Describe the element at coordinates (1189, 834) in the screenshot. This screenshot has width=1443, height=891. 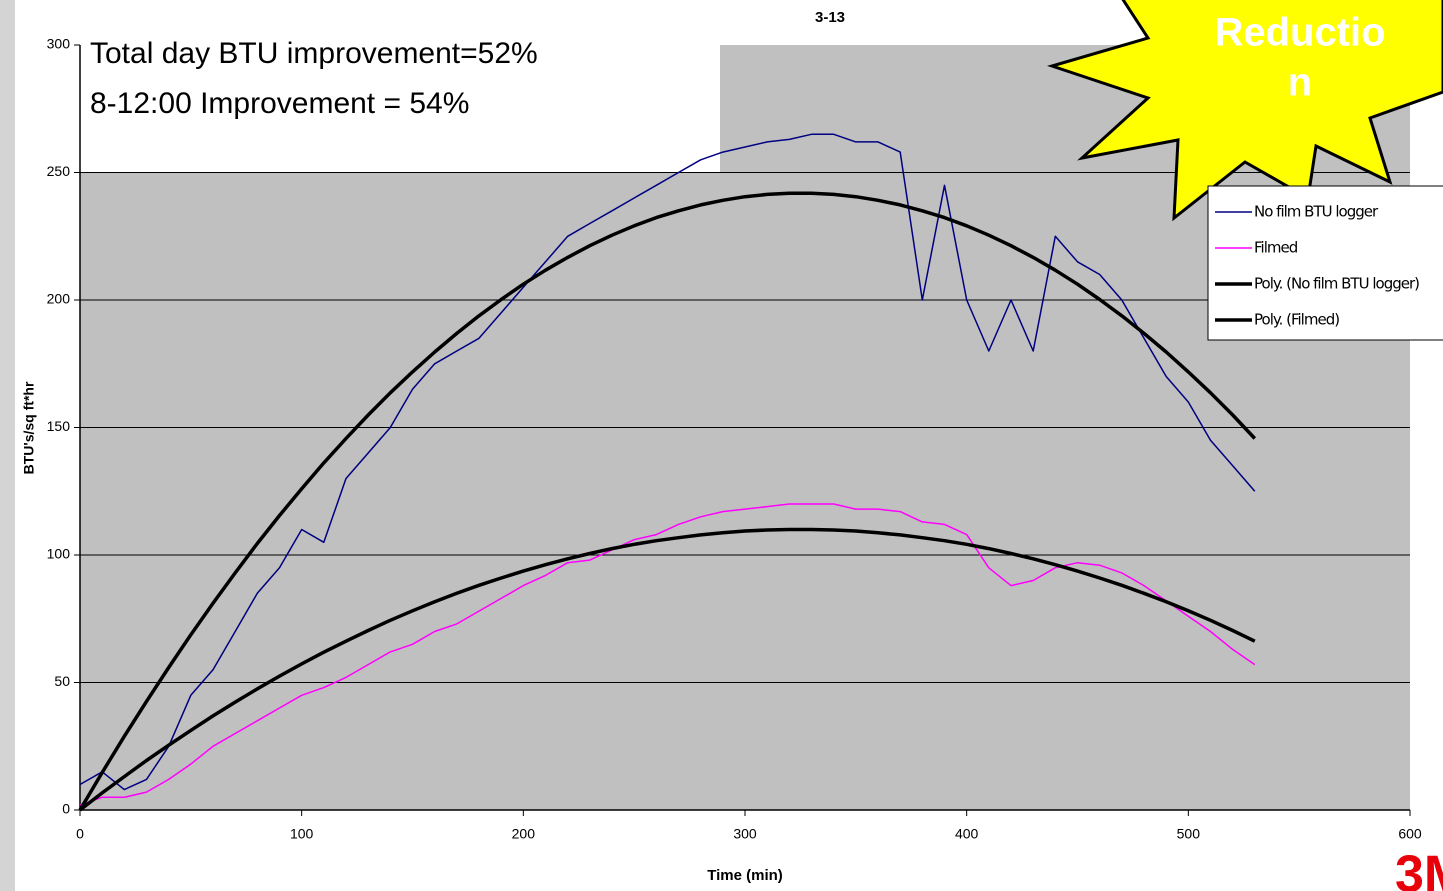
I see `x-tick-label: 500` at that location.